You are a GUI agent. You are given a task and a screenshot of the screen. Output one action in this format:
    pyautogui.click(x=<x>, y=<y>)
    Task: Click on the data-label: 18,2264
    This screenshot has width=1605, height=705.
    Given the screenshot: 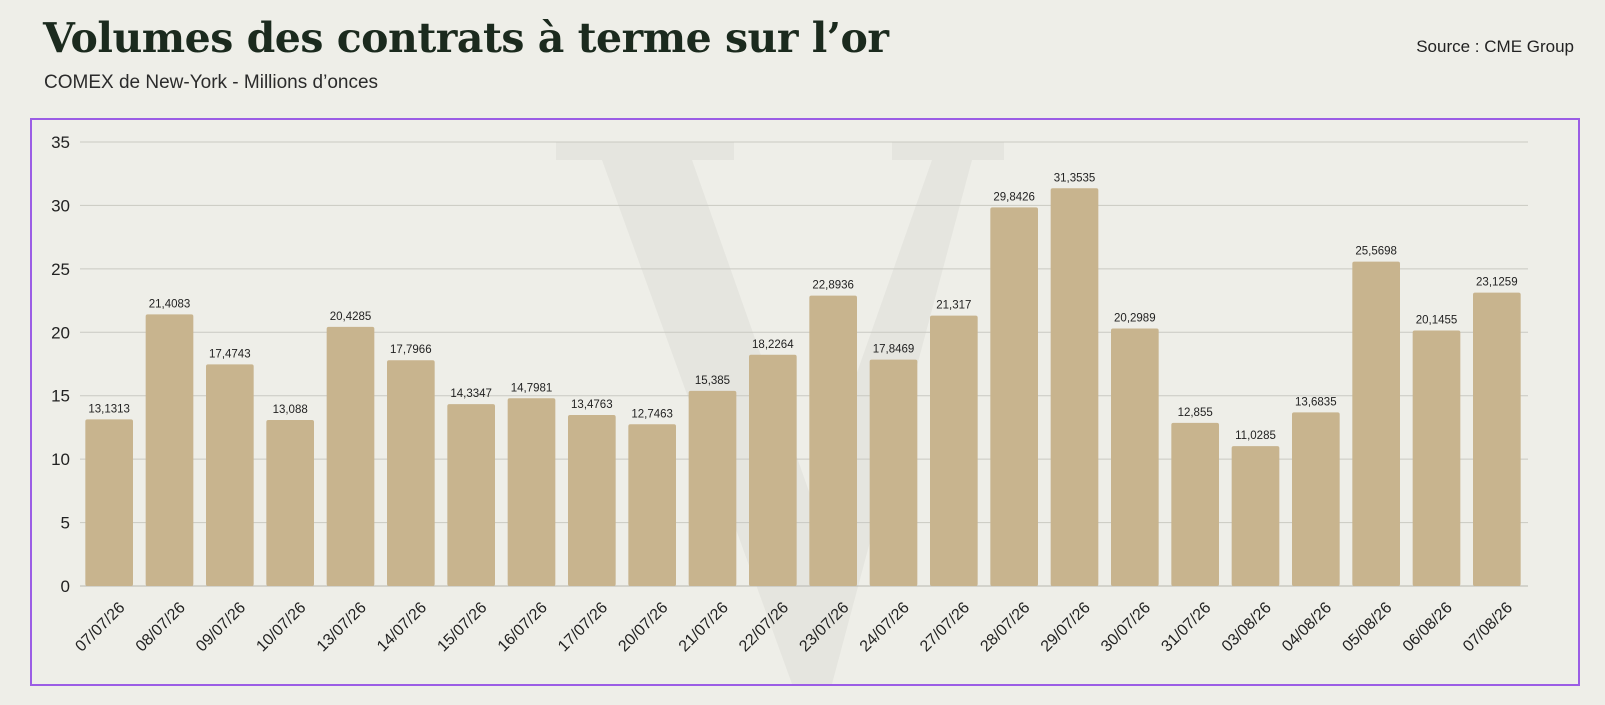 What is the action you would take?
    pyautogui.click(x=773, y=345)
    